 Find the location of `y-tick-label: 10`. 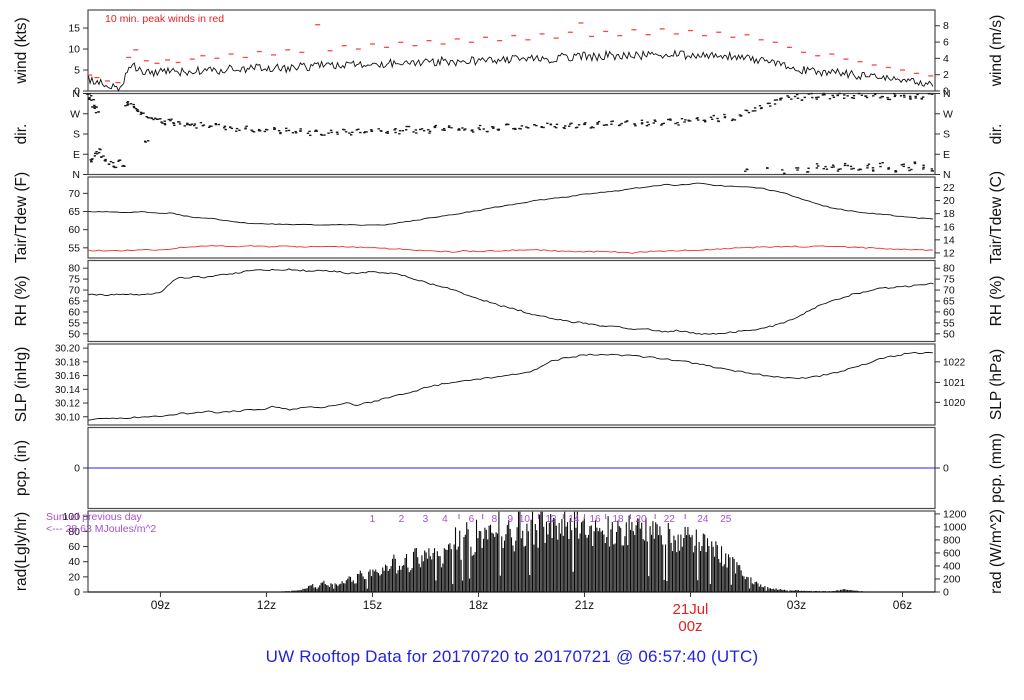

y-tick-label: 10 is located at coordinates (74, 50).